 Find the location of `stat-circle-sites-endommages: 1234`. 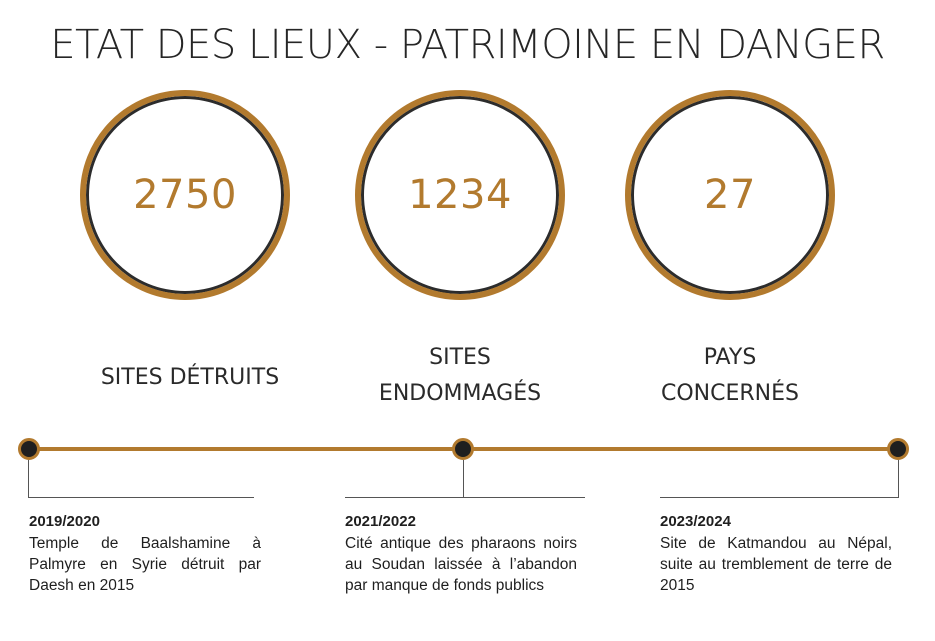

stat-circle-sites-endommages: 1234 is located at coordinates (460, 195).